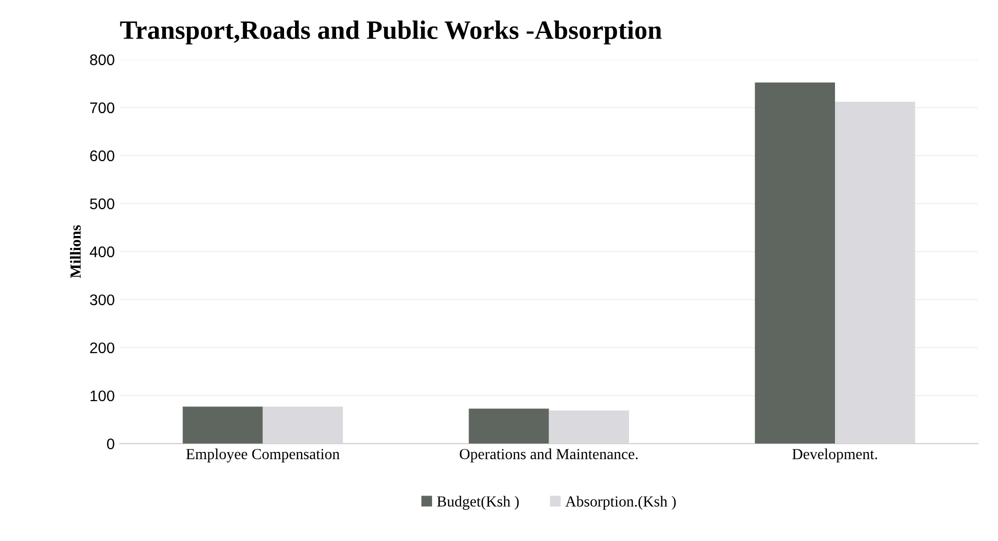  What do you see at coordinates (478, 503) in the screenshot?
I see `legend-label: Budget(Ksh )` at bounding box center [478, 503].